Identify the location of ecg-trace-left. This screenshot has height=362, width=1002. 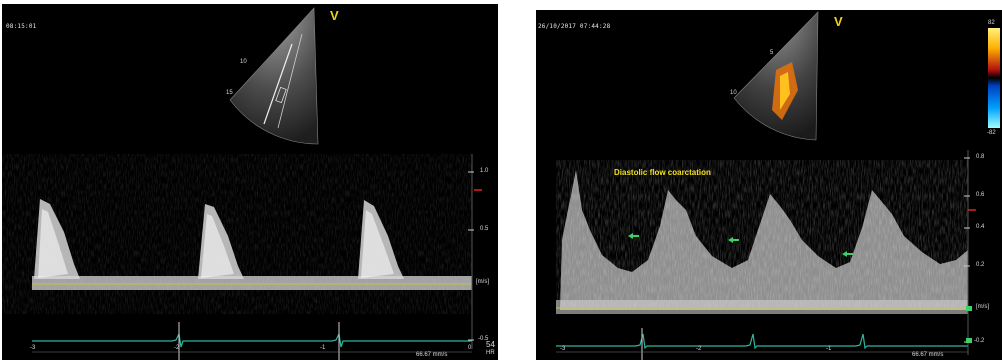
(252, 340).